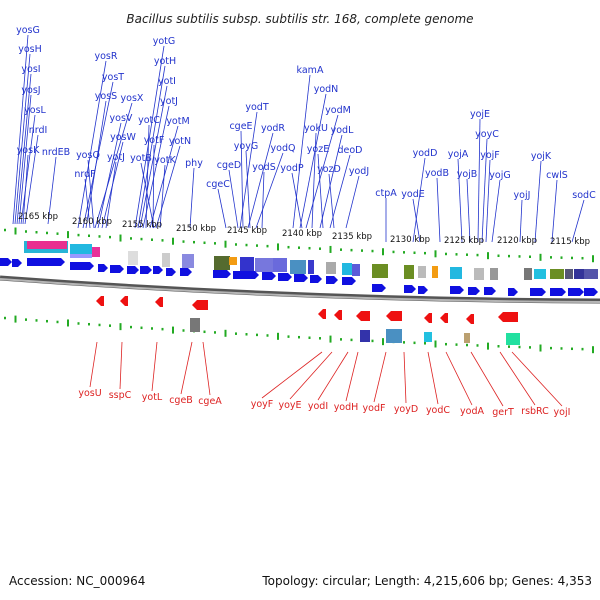  I want to click on leader-line-yotJ, so click(156, 167).